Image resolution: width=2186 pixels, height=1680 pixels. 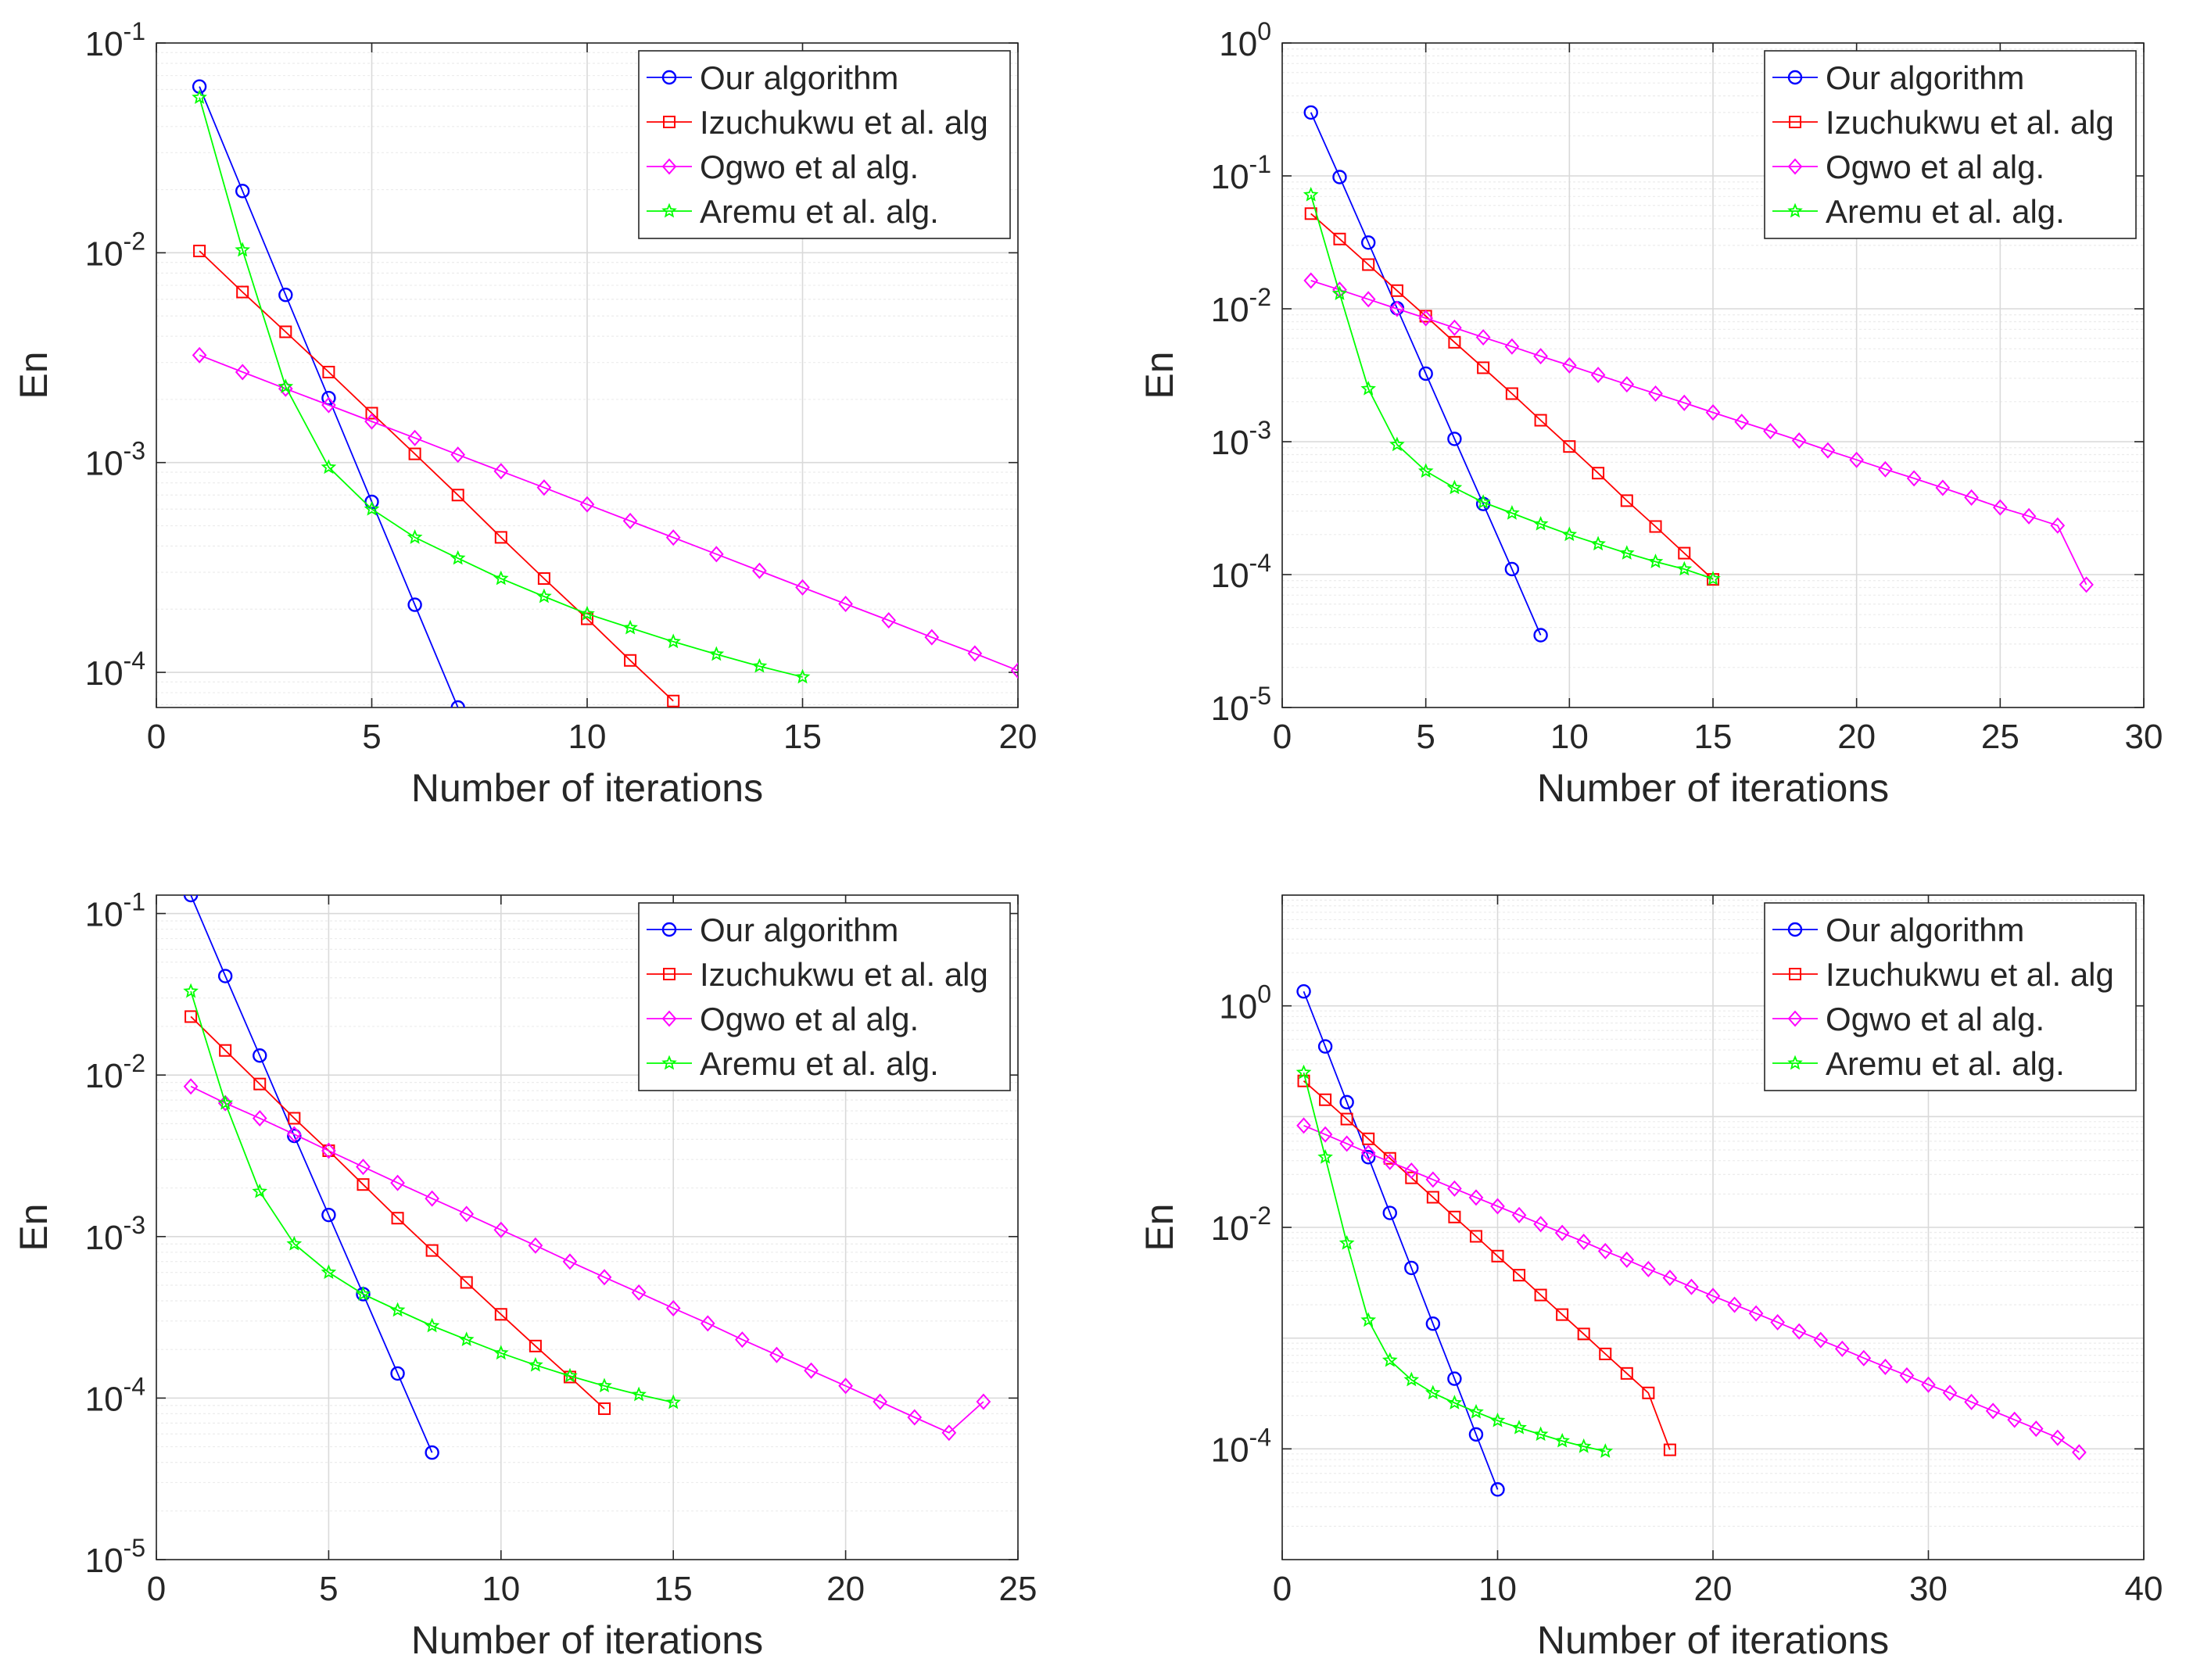 What do you see at coordinates (115, 911) in the screenshot?
I see `y-tick-label: 10⁻¹` at bounding box center [115, 911].